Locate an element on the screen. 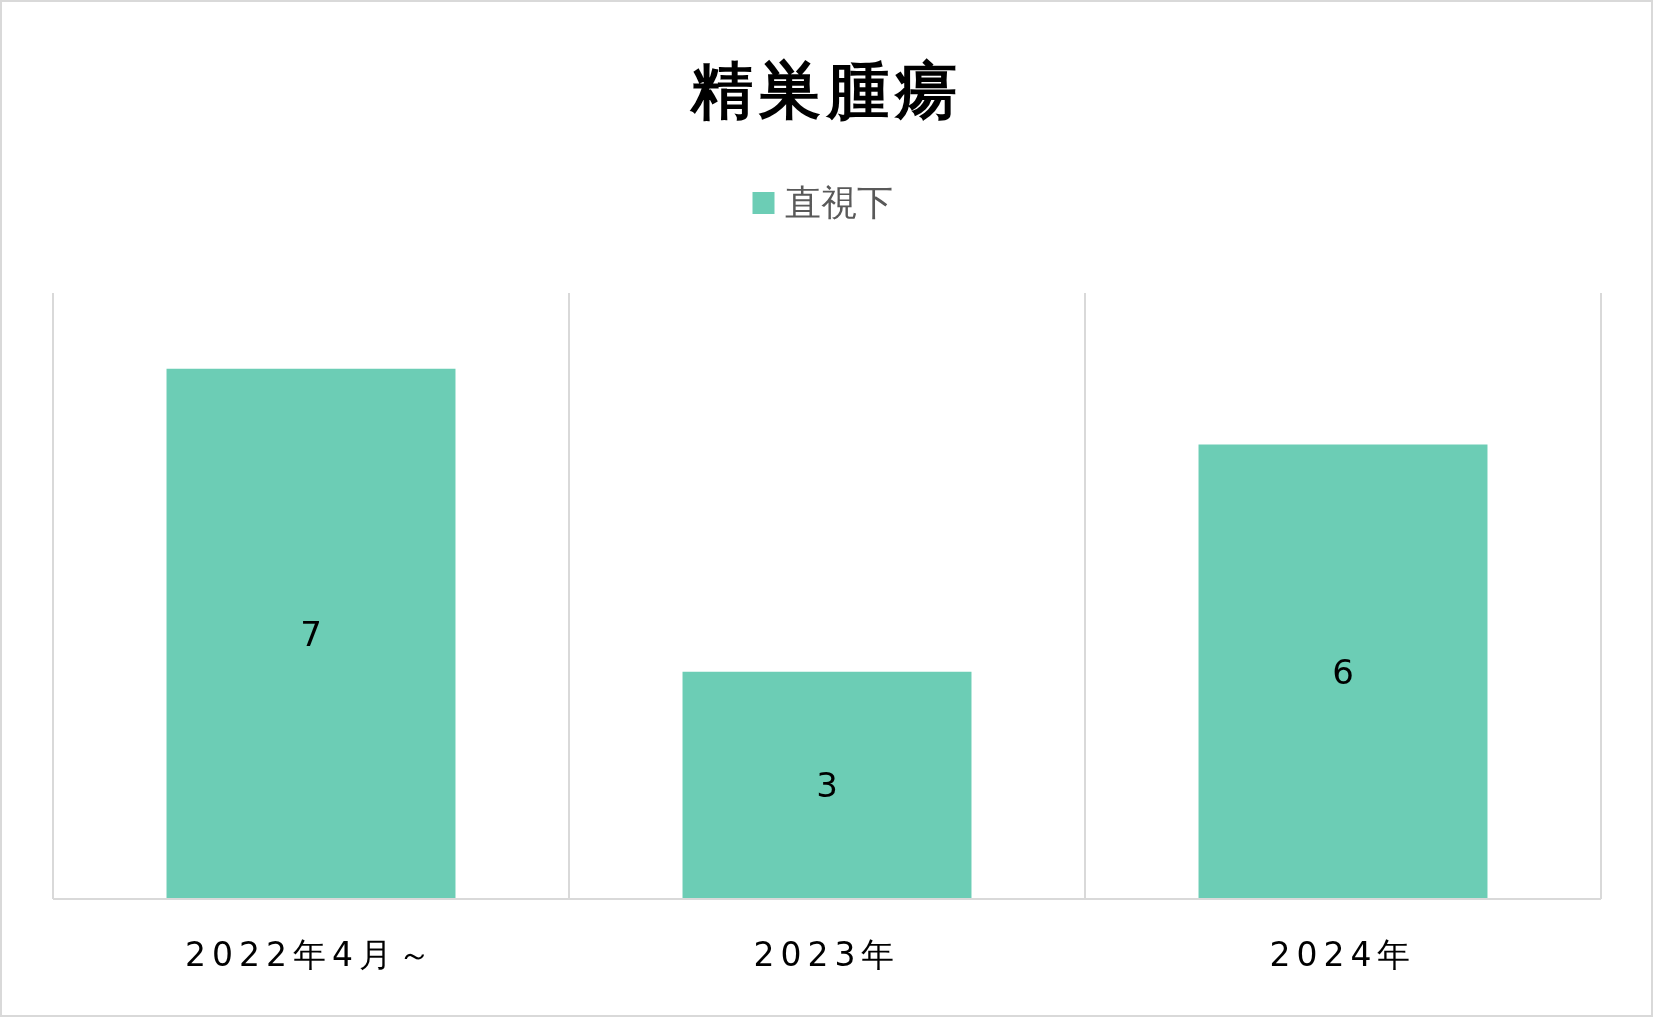 The height and width of the screenshot is (1017, 1653). x-tick-label: 2023年 is located at coordinates (827, 954).